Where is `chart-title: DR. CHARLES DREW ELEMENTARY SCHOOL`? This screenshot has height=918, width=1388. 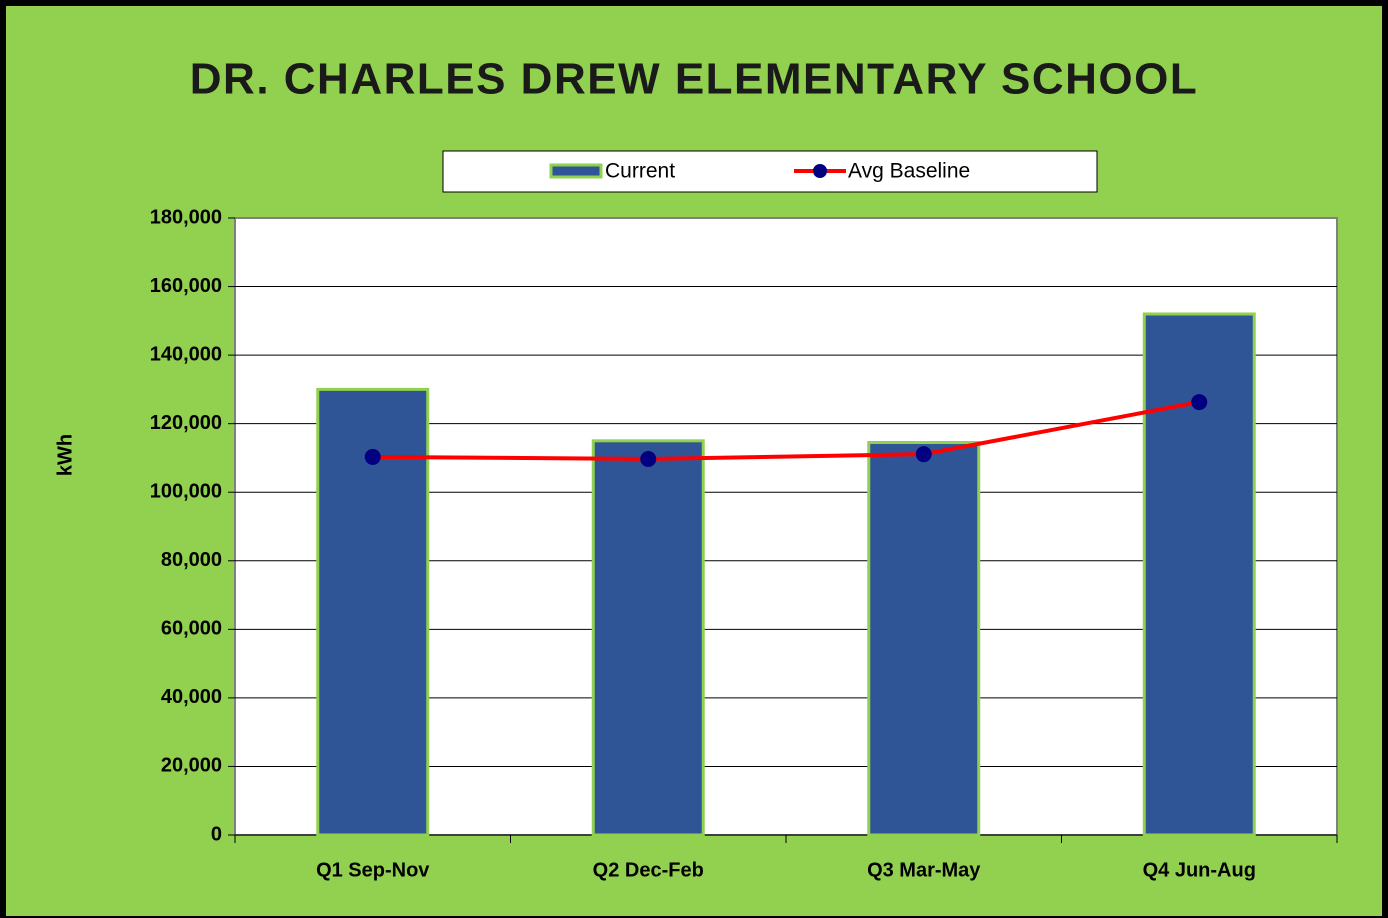
chart-title: DR. CHARLES DREW ELEMENTARY SCHOOL is located at coordinates (694, 79).